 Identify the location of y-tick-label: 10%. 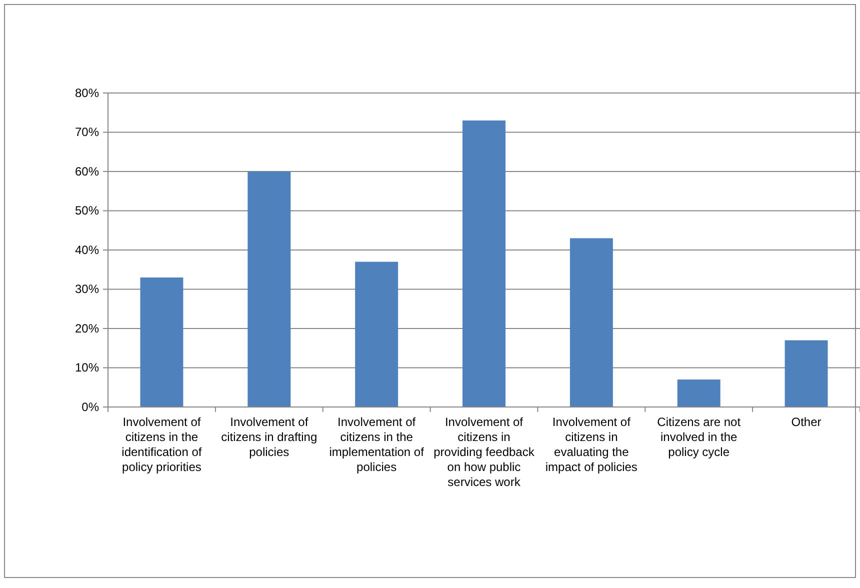
(87, 367).